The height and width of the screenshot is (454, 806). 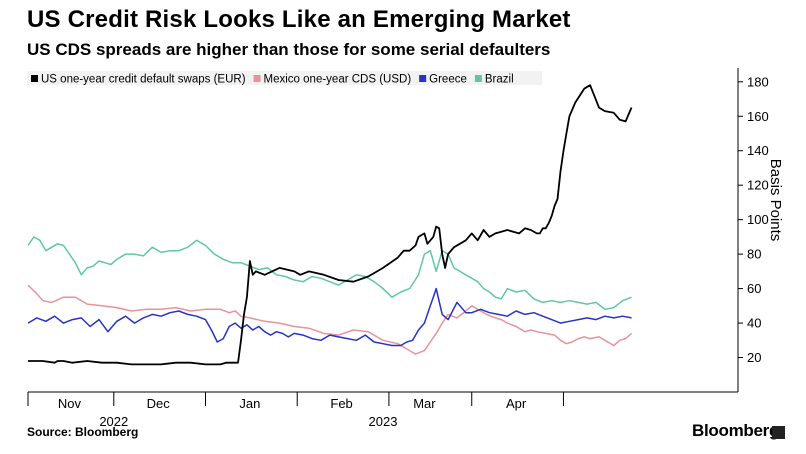 I want to click on bloomberg-logo-icon, so click(x=778, y=432).